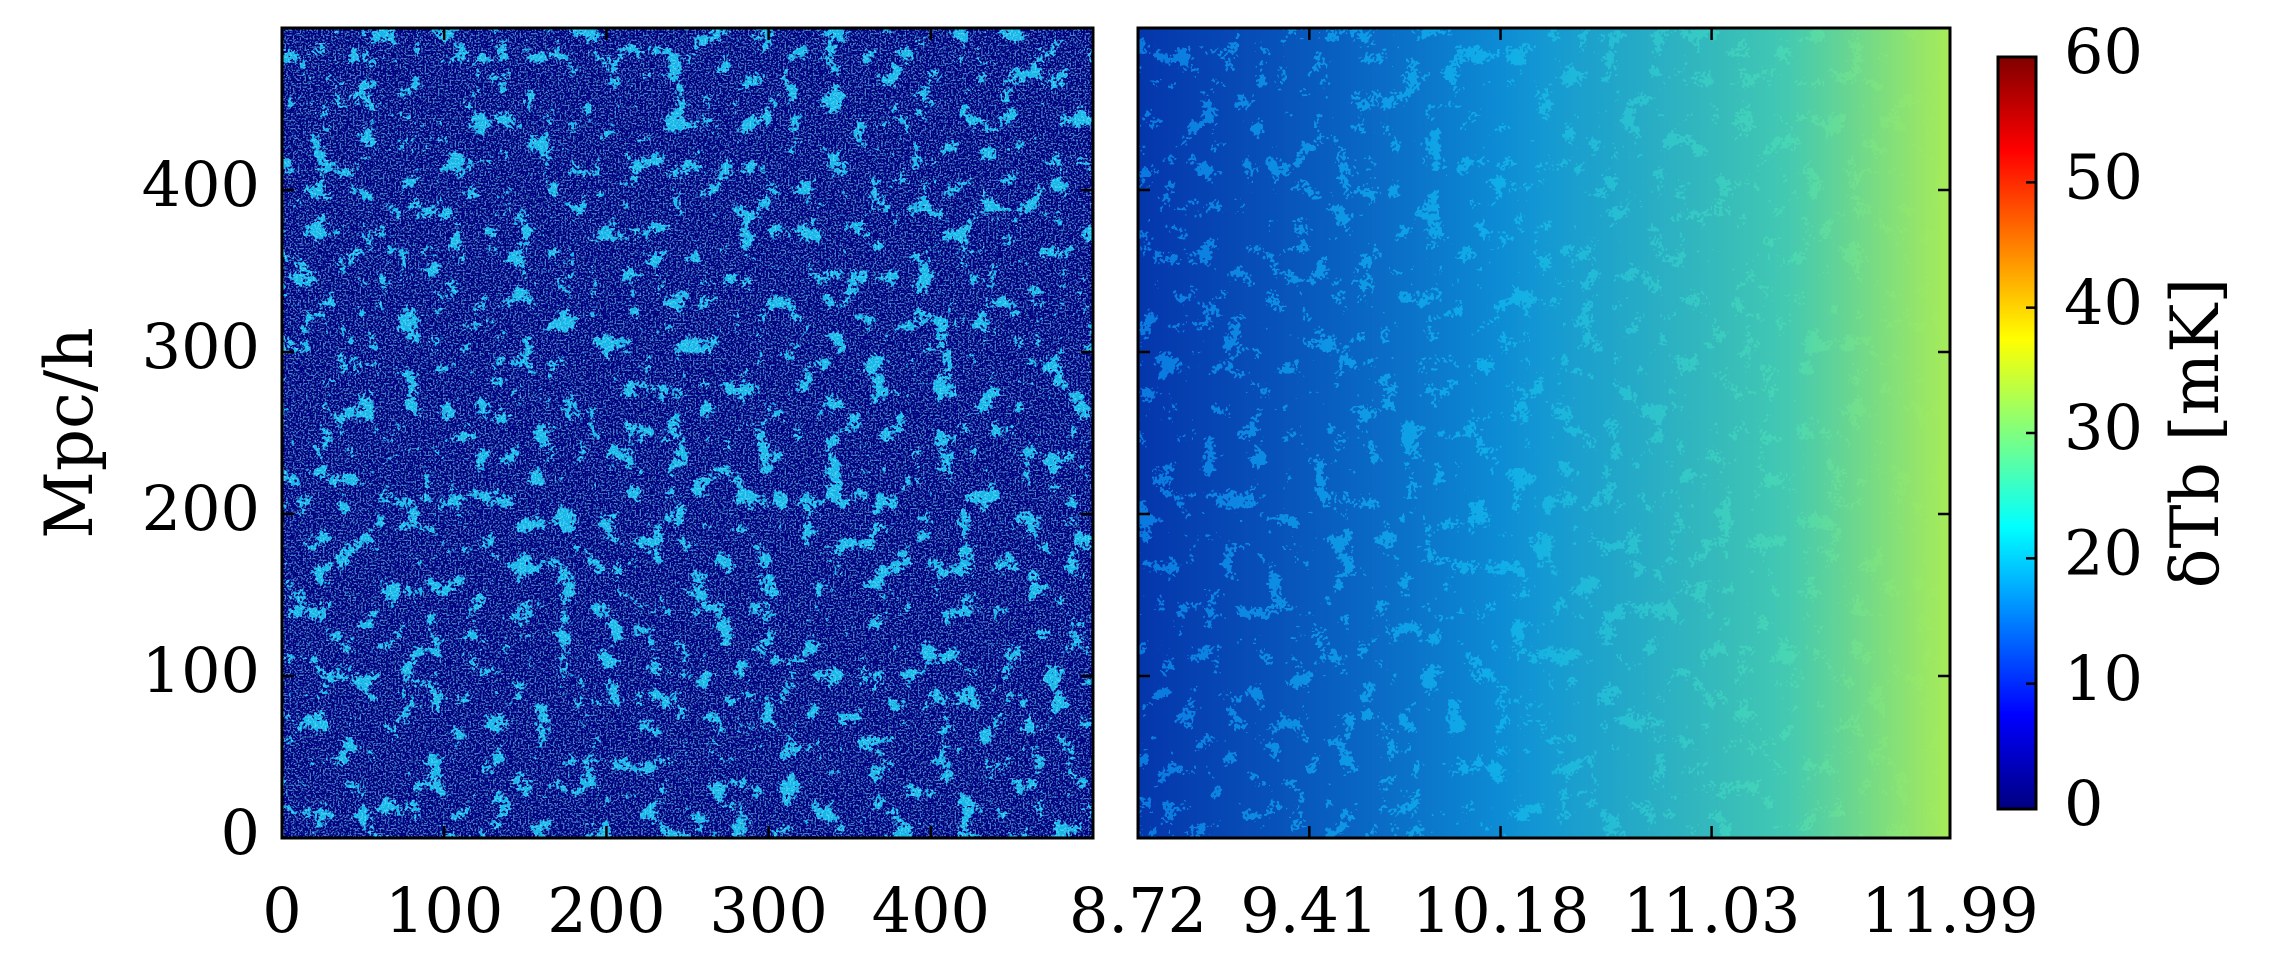 The image size is (2270, 953). I want to click on x-tick-label-right: 11.03, so click(1712, 910).